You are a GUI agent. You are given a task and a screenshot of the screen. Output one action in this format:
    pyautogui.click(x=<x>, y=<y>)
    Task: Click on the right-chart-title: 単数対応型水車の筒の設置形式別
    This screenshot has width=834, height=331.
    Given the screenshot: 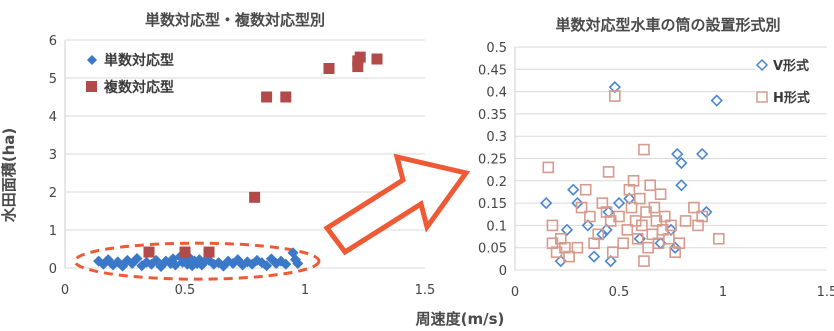 What is the action you would take?
    pyautogui.click(x=667, y=25)
    